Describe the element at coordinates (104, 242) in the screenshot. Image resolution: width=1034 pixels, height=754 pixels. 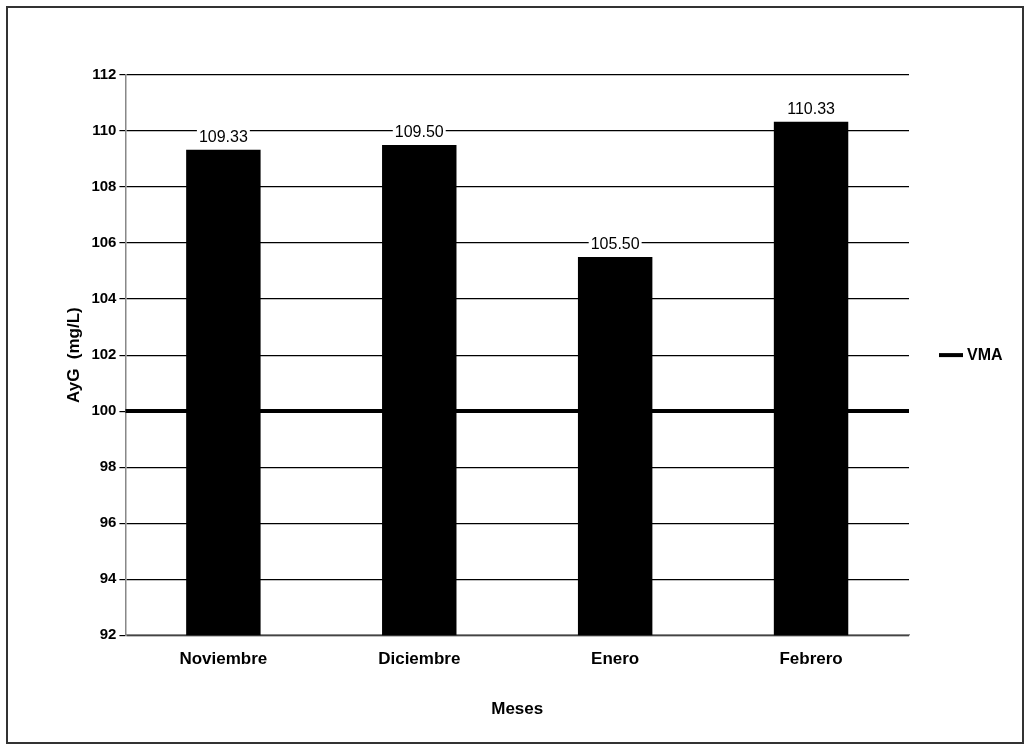
I see `y-tick-label: 106` at that location.